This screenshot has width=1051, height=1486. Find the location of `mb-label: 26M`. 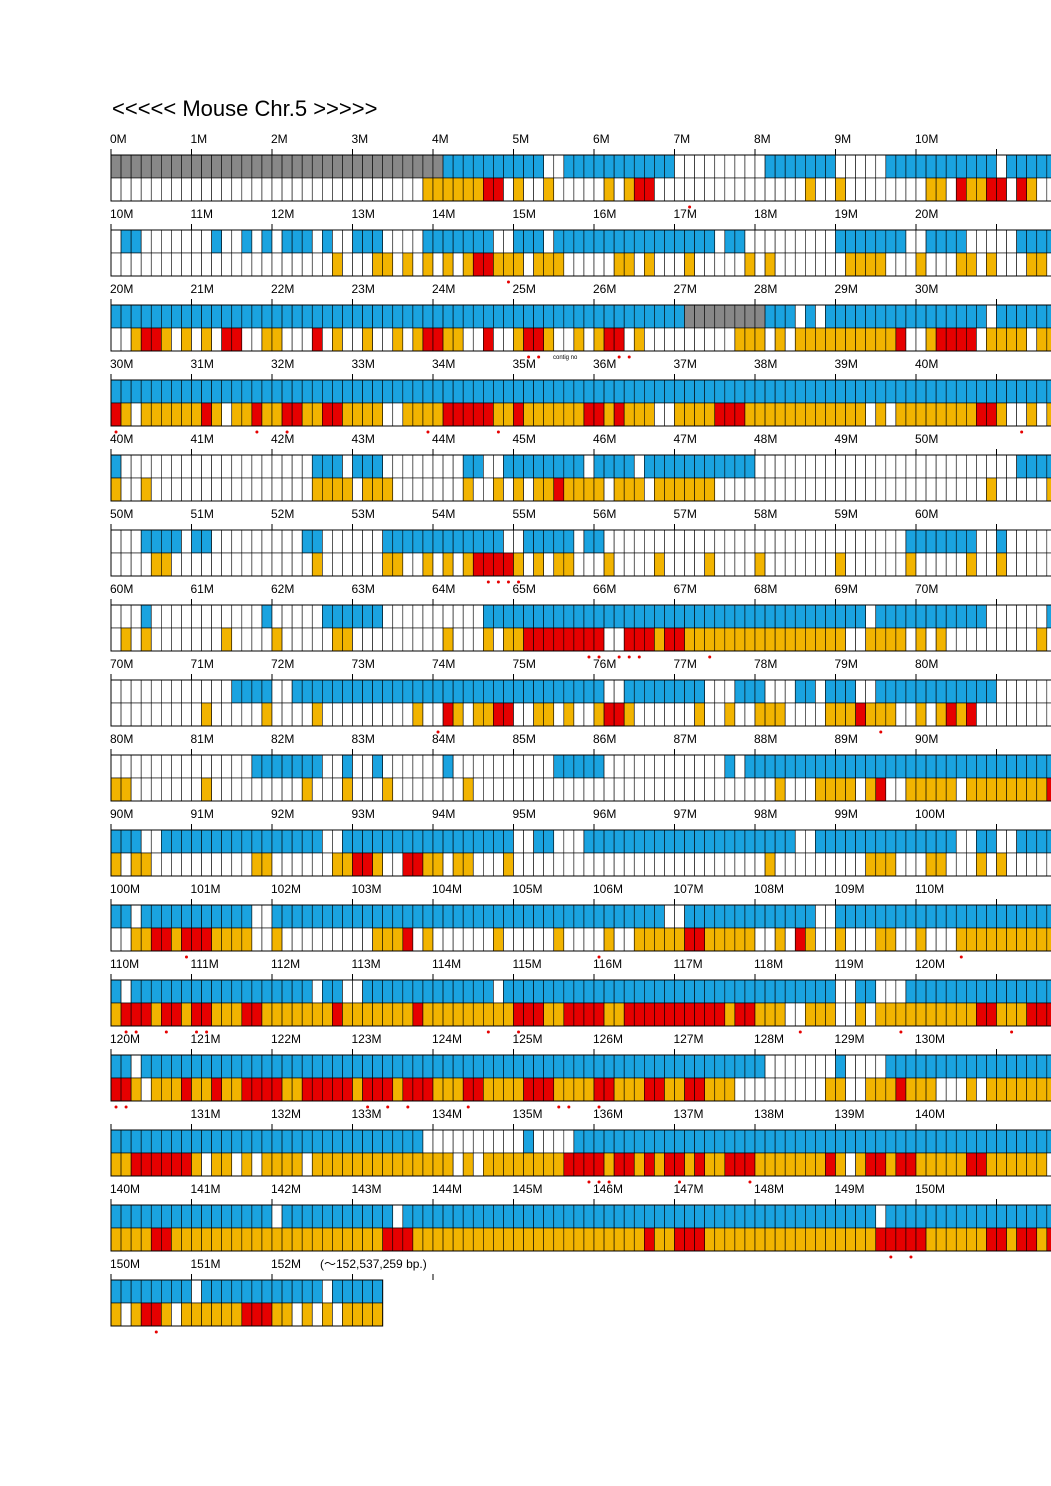

mb-label: 26M is located at coordinates (604, 289).